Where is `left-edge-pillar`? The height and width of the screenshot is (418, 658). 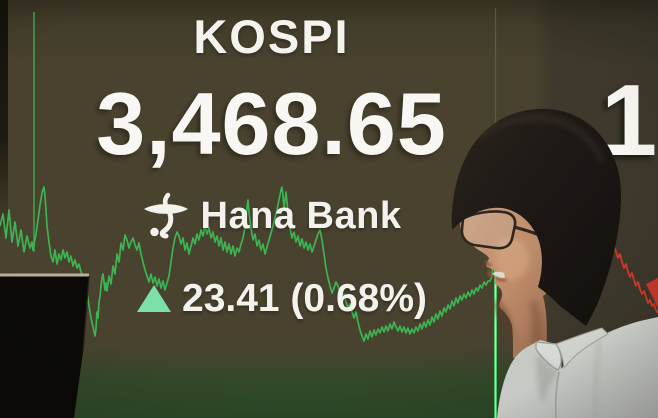
left-edge-pillar is located at coordinates (4, 150).